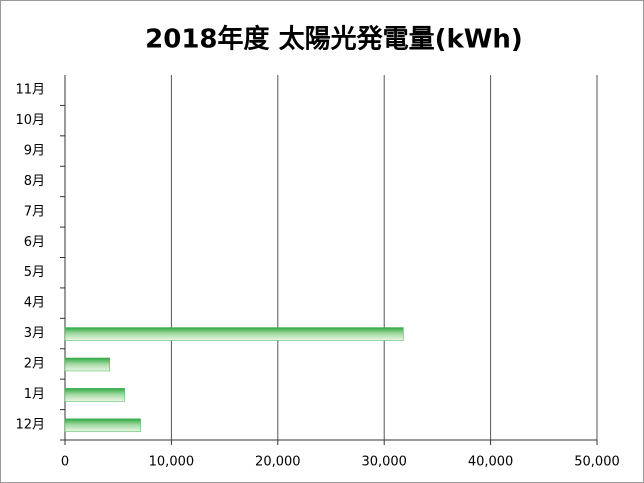  What do you see at coordinates (172, 462) in the screenshot?
I see `x-tick-label: 10,000` at bounding box center [172, 462].